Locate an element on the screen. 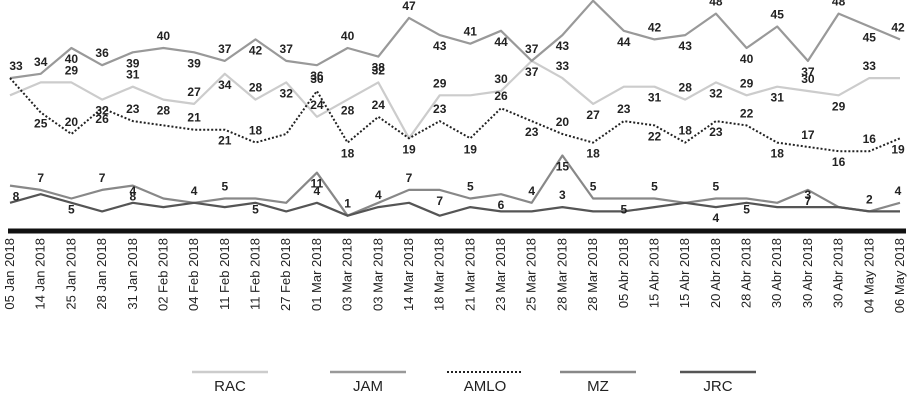 This screenshot has width=914, height=396. data-label-rac: 28 is located at coordinates (164, 111).